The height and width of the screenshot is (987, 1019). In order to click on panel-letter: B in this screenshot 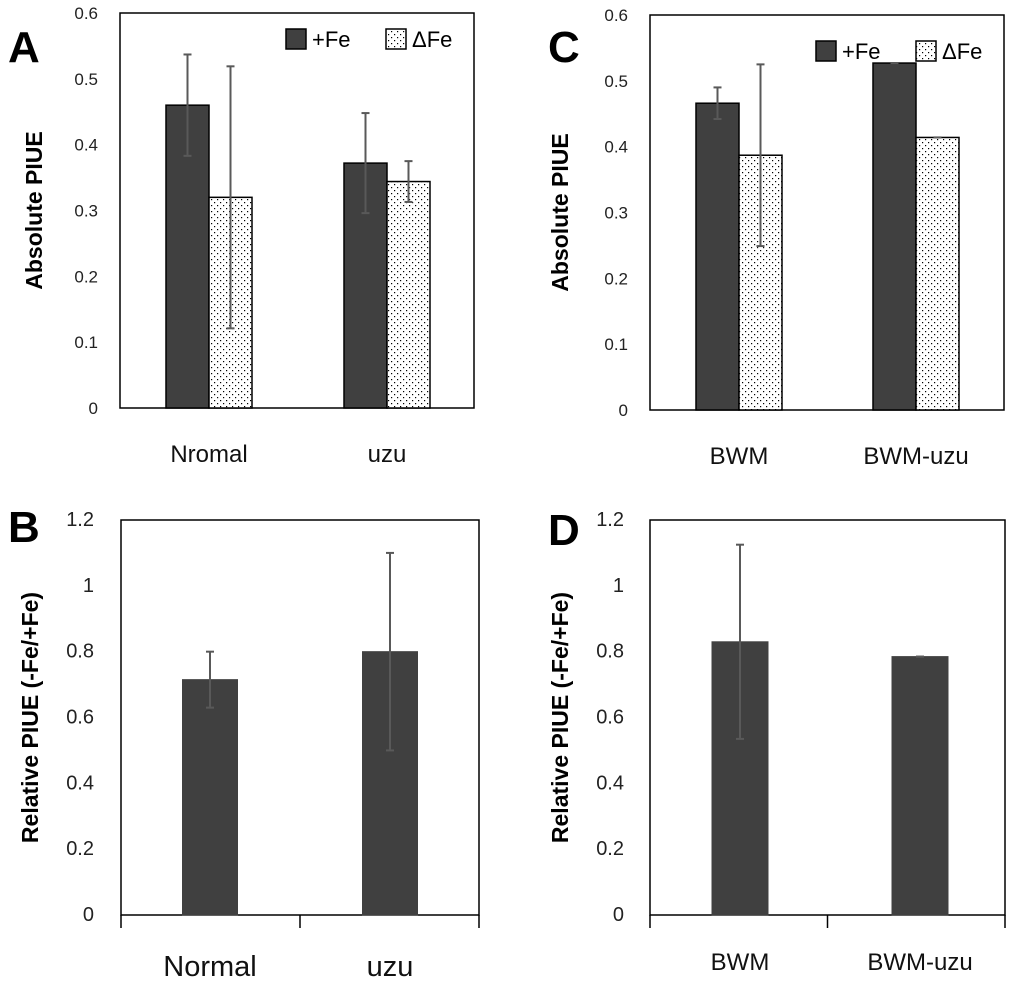, I will do `click(24, 527)`.